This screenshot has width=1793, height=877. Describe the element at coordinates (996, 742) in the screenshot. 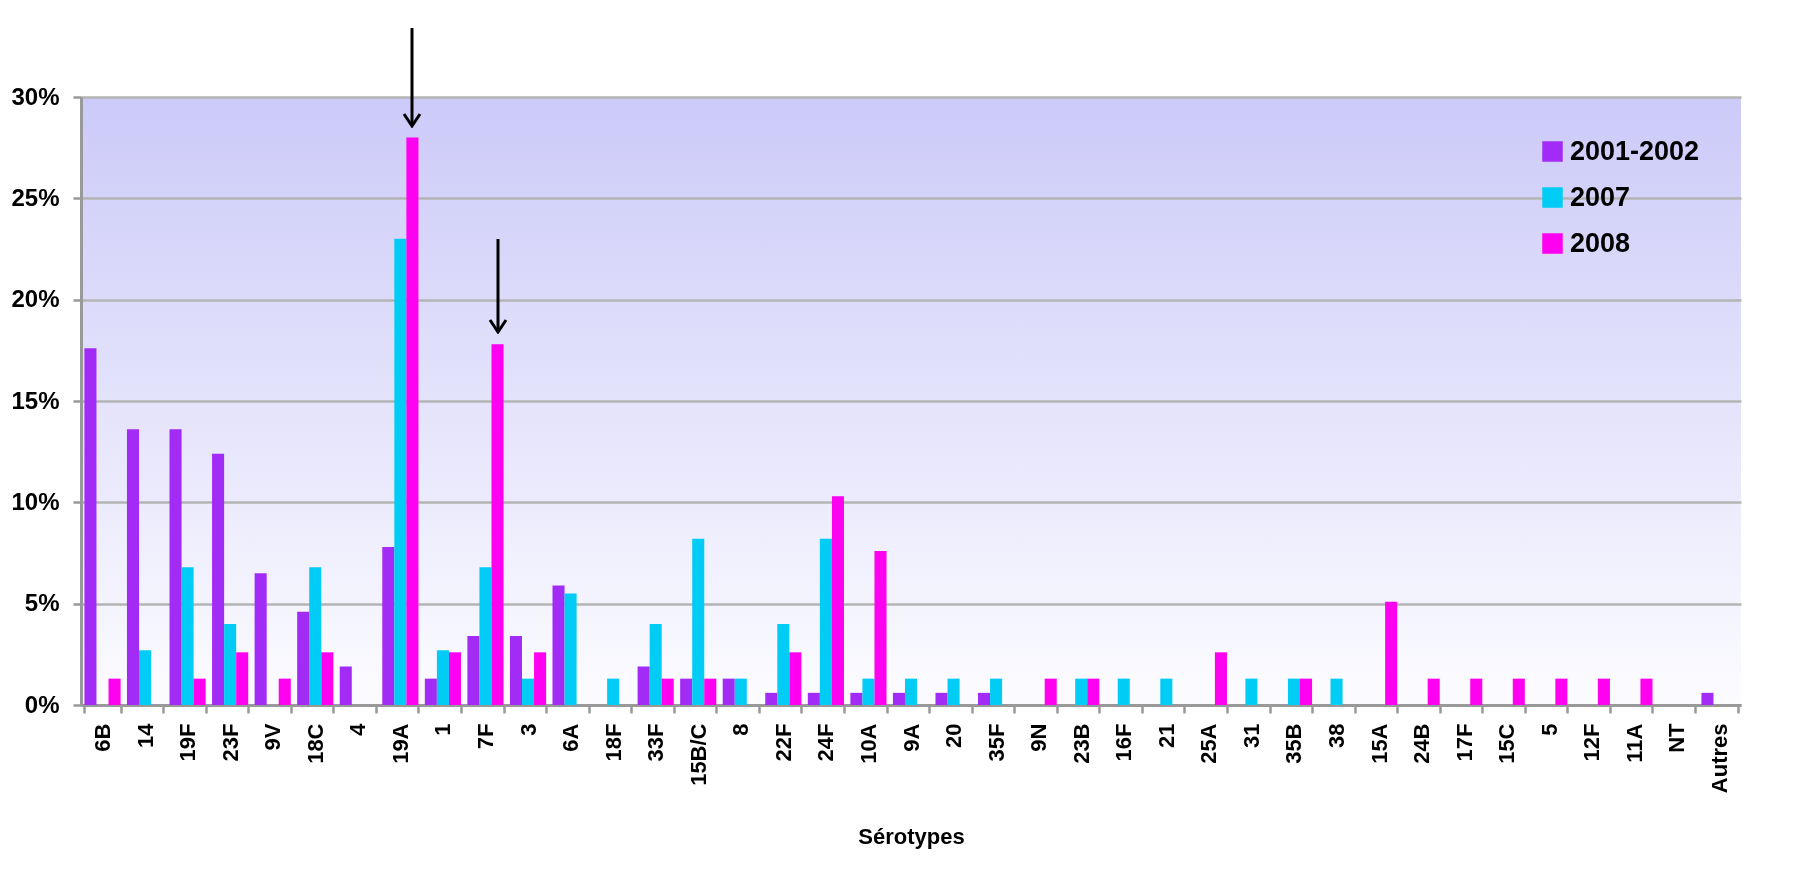

I see `x-tick-label: 35F` at that location.